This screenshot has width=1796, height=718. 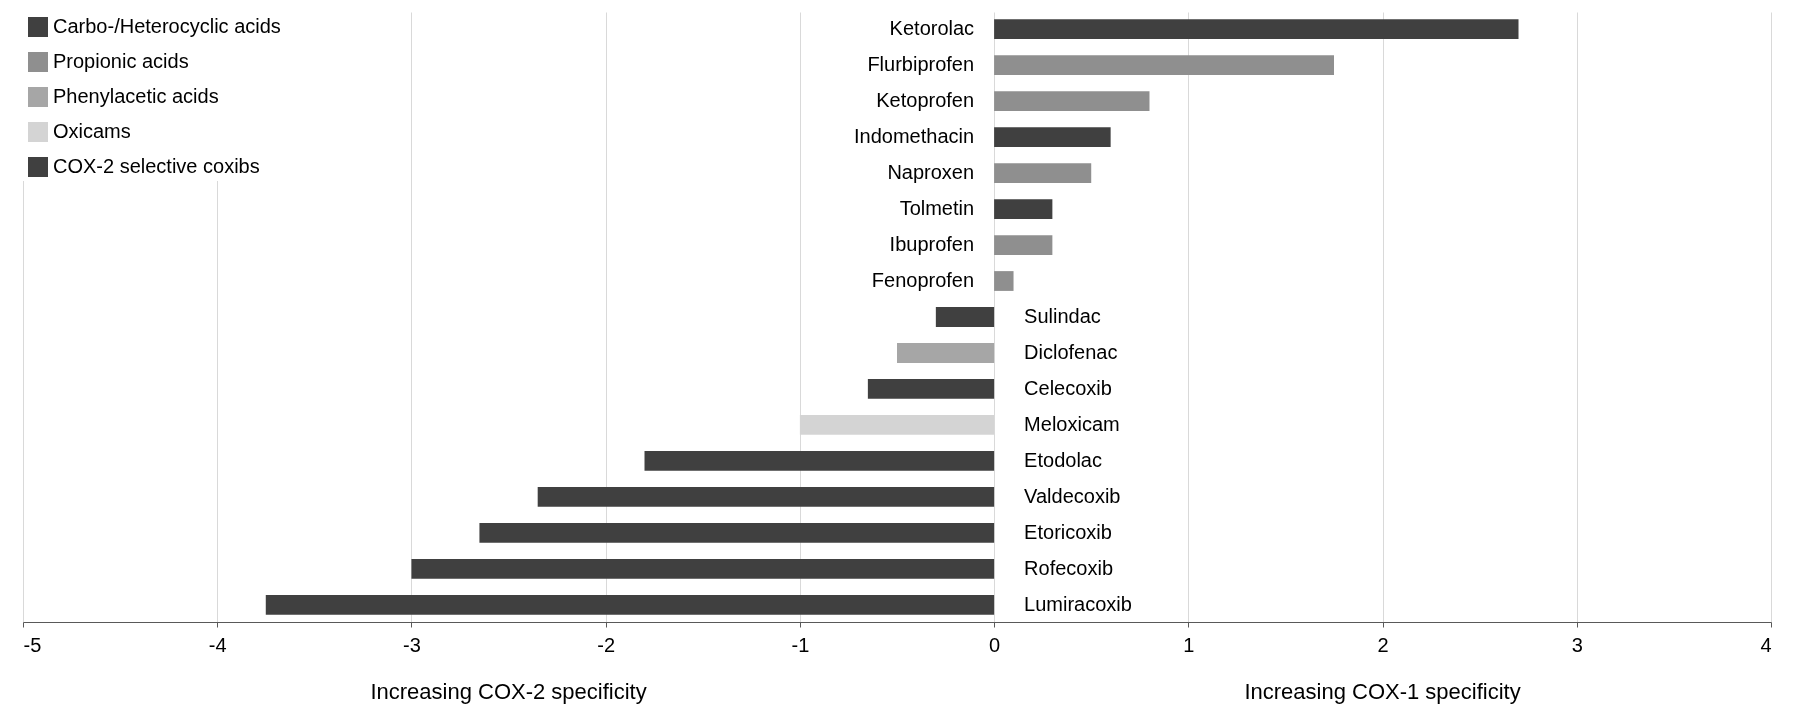 I want to click on x-tick-label: -2, so click(x=606, y=644).